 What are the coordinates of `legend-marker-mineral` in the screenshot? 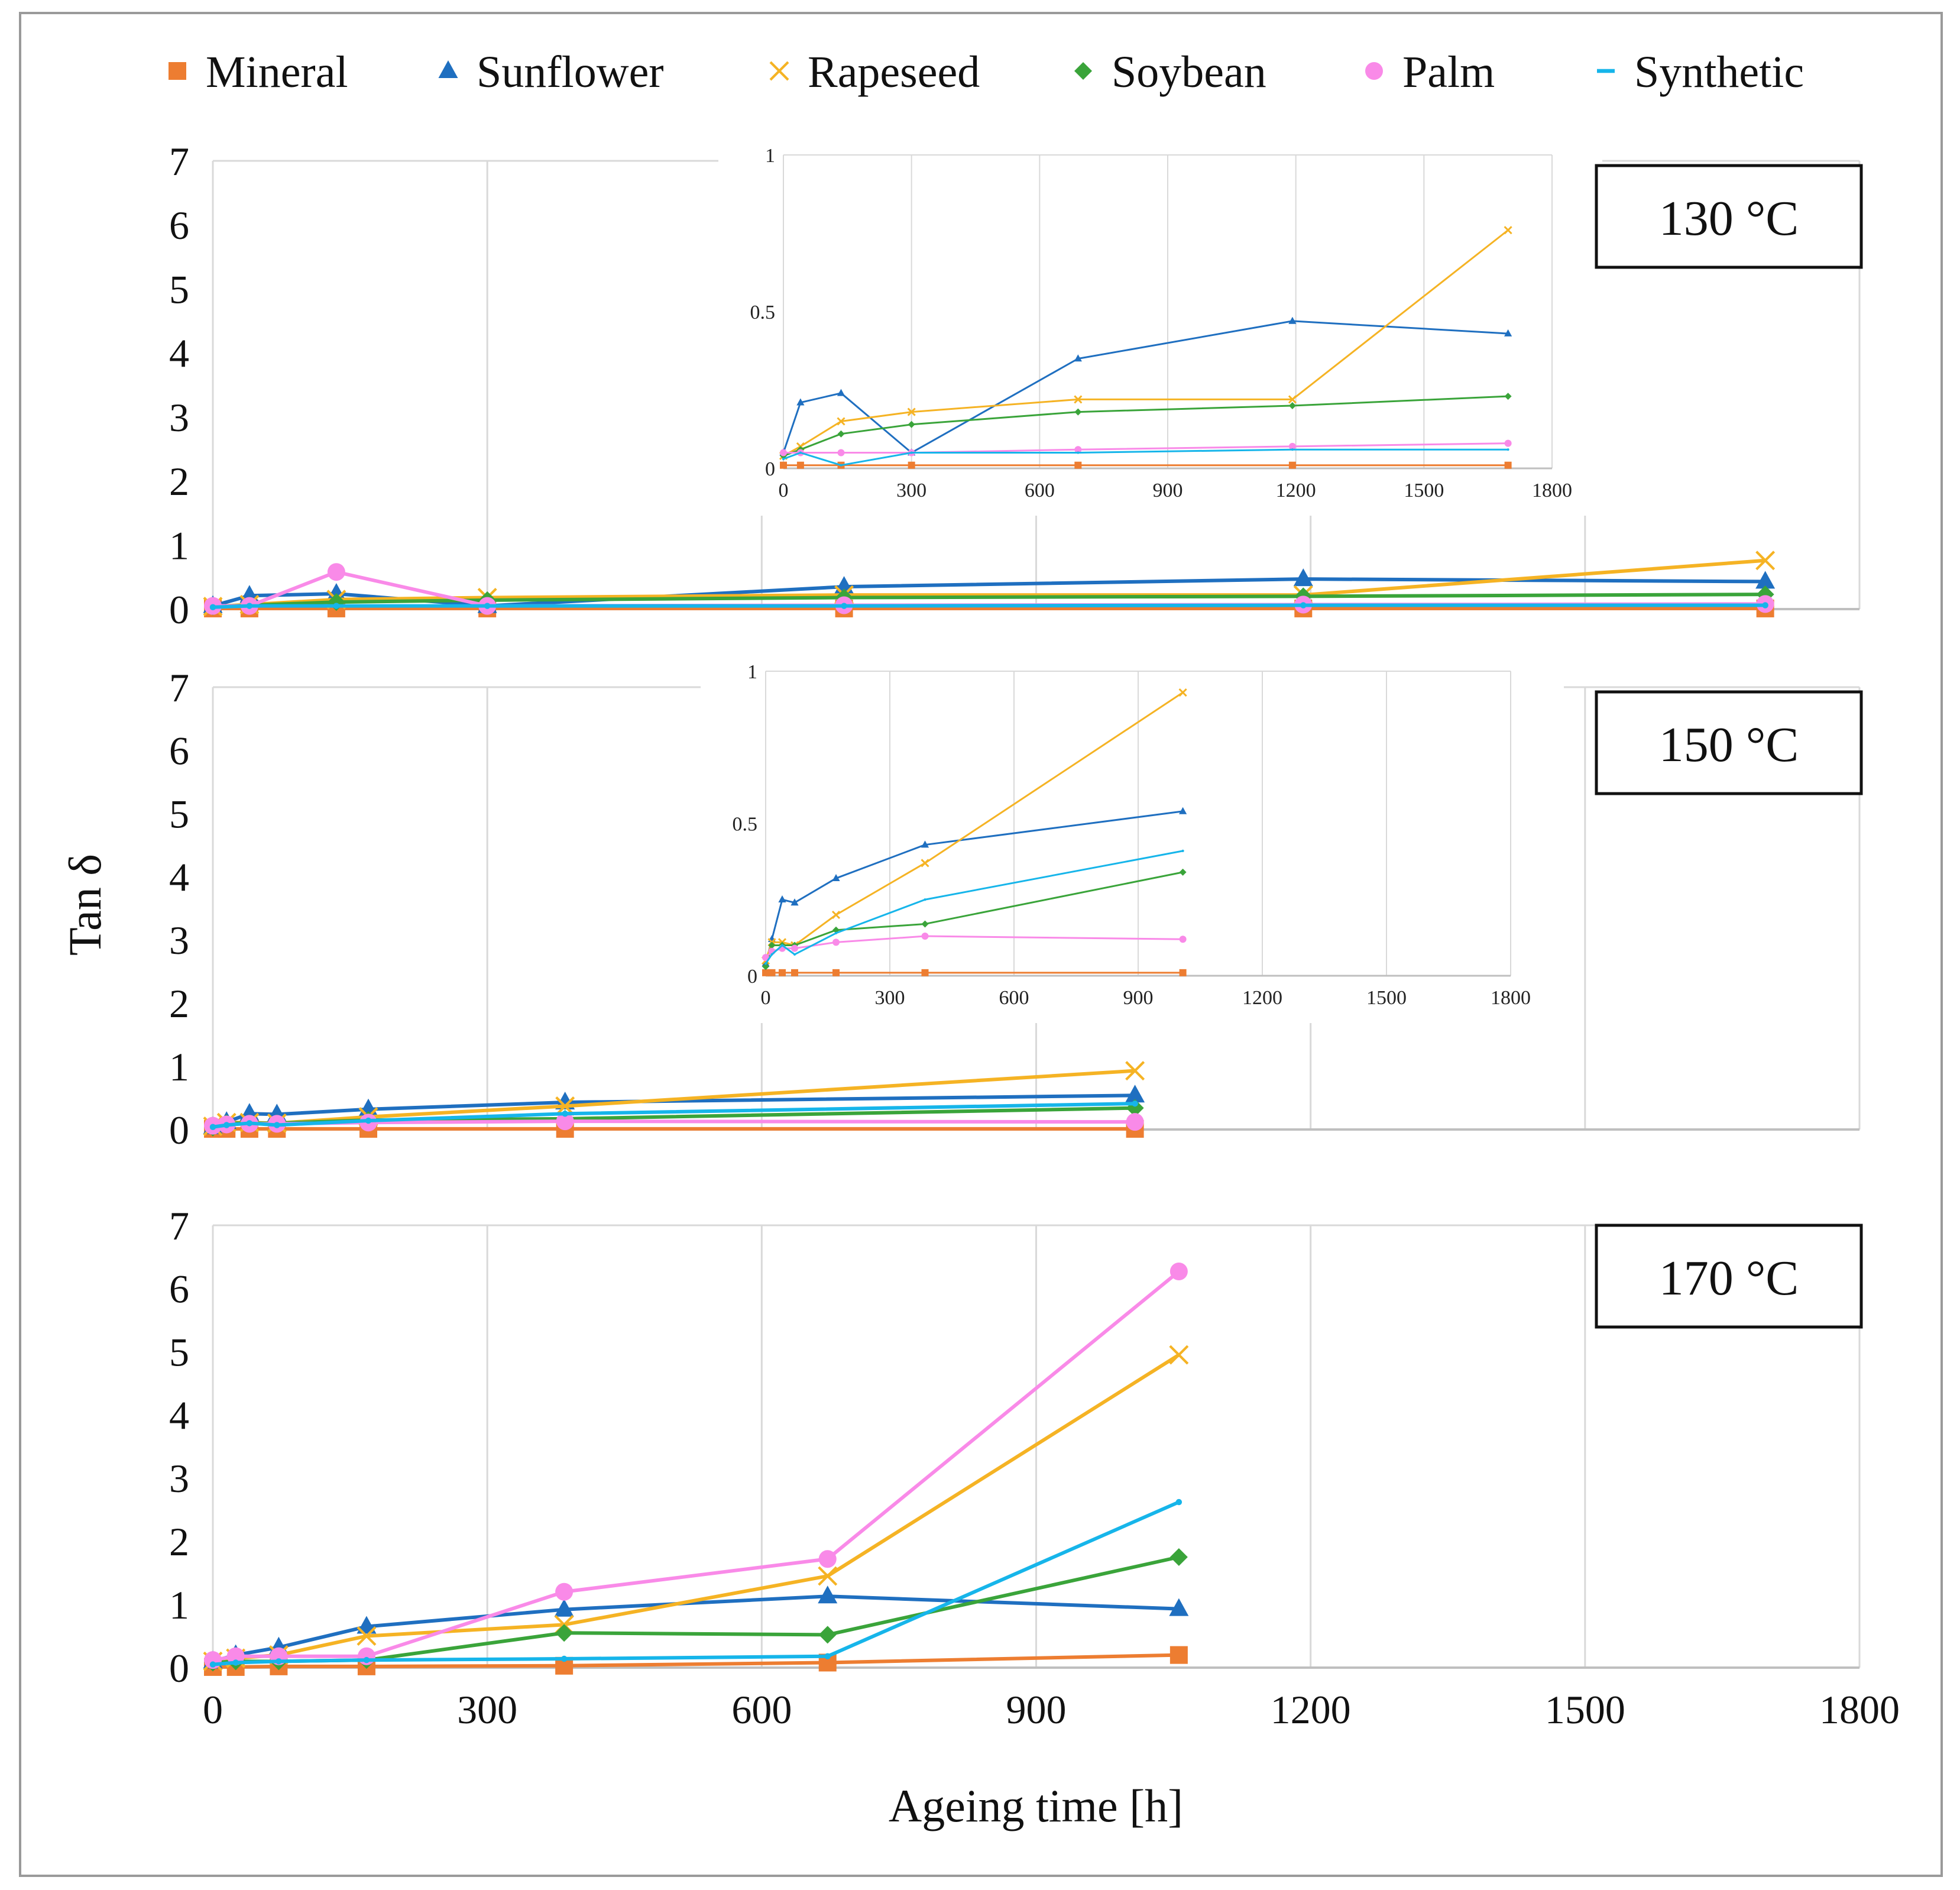 It's located at (178, 71).